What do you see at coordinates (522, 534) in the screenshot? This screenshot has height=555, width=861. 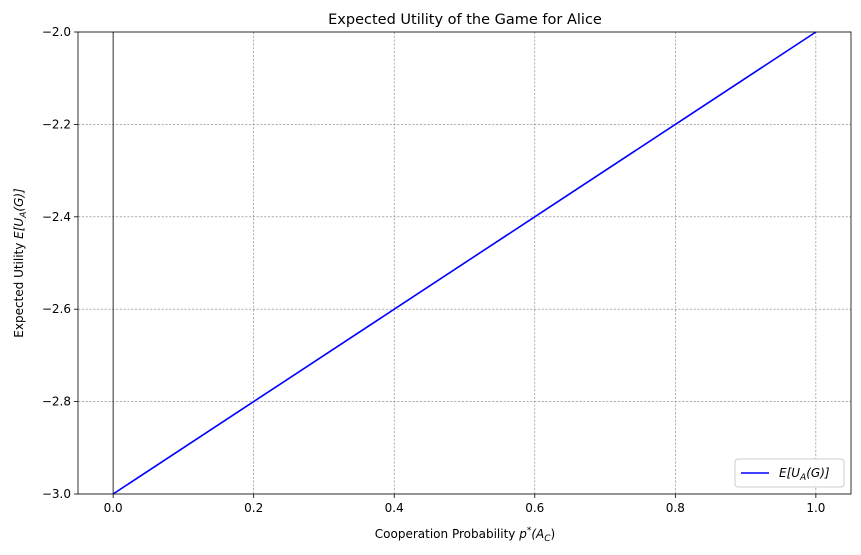 I see `x-axis-label-var: p` at bounding box center [522, 534].